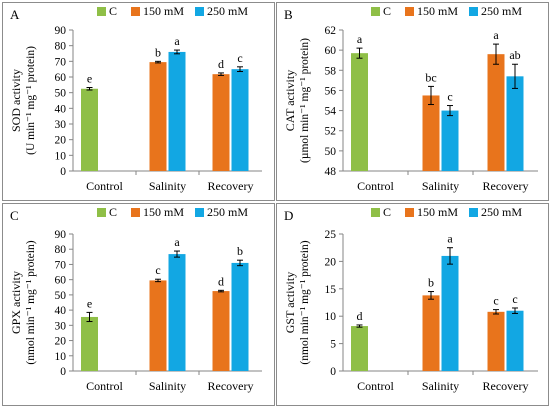  What do you see at coordinates (331, 71) in the screenshot?
I see `y-tick-label: 58` at bounding box center [331, 71].